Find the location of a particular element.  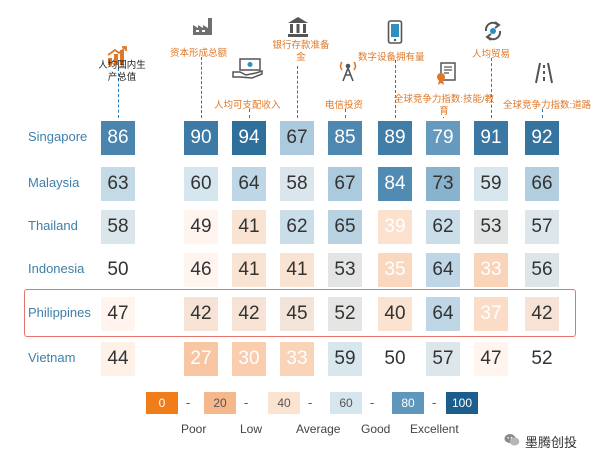

heatmap-cell: 90 is located at coordinates (201, 138).